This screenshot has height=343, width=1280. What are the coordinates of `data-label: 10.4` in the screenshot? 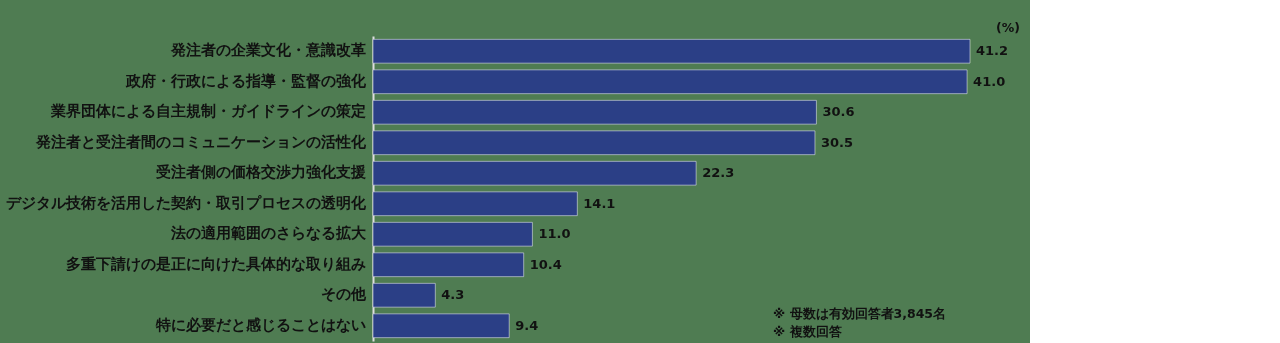 It's located at (545, 264).